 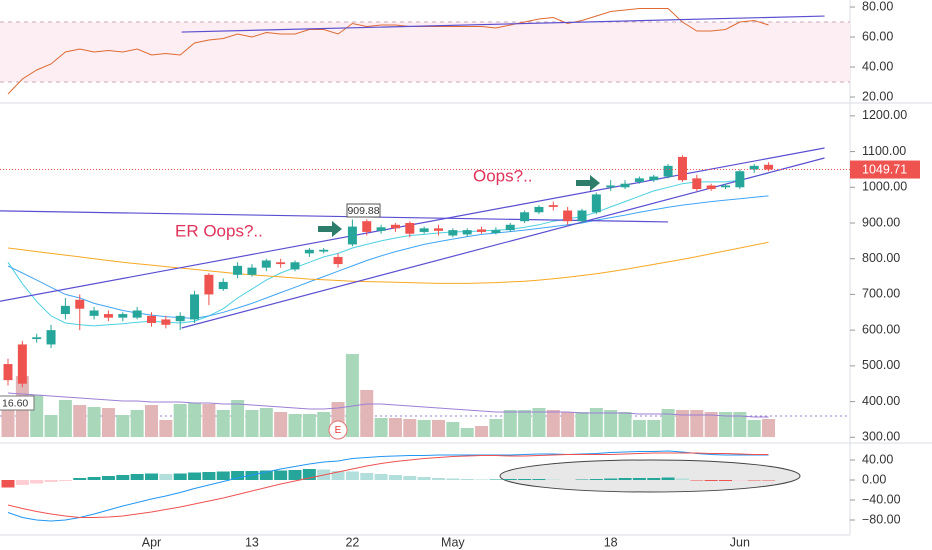 What do you see at coordinates (252, 542) in the screenshot?
I see `x-tick-label: 13` at bounding box center [252, 542].